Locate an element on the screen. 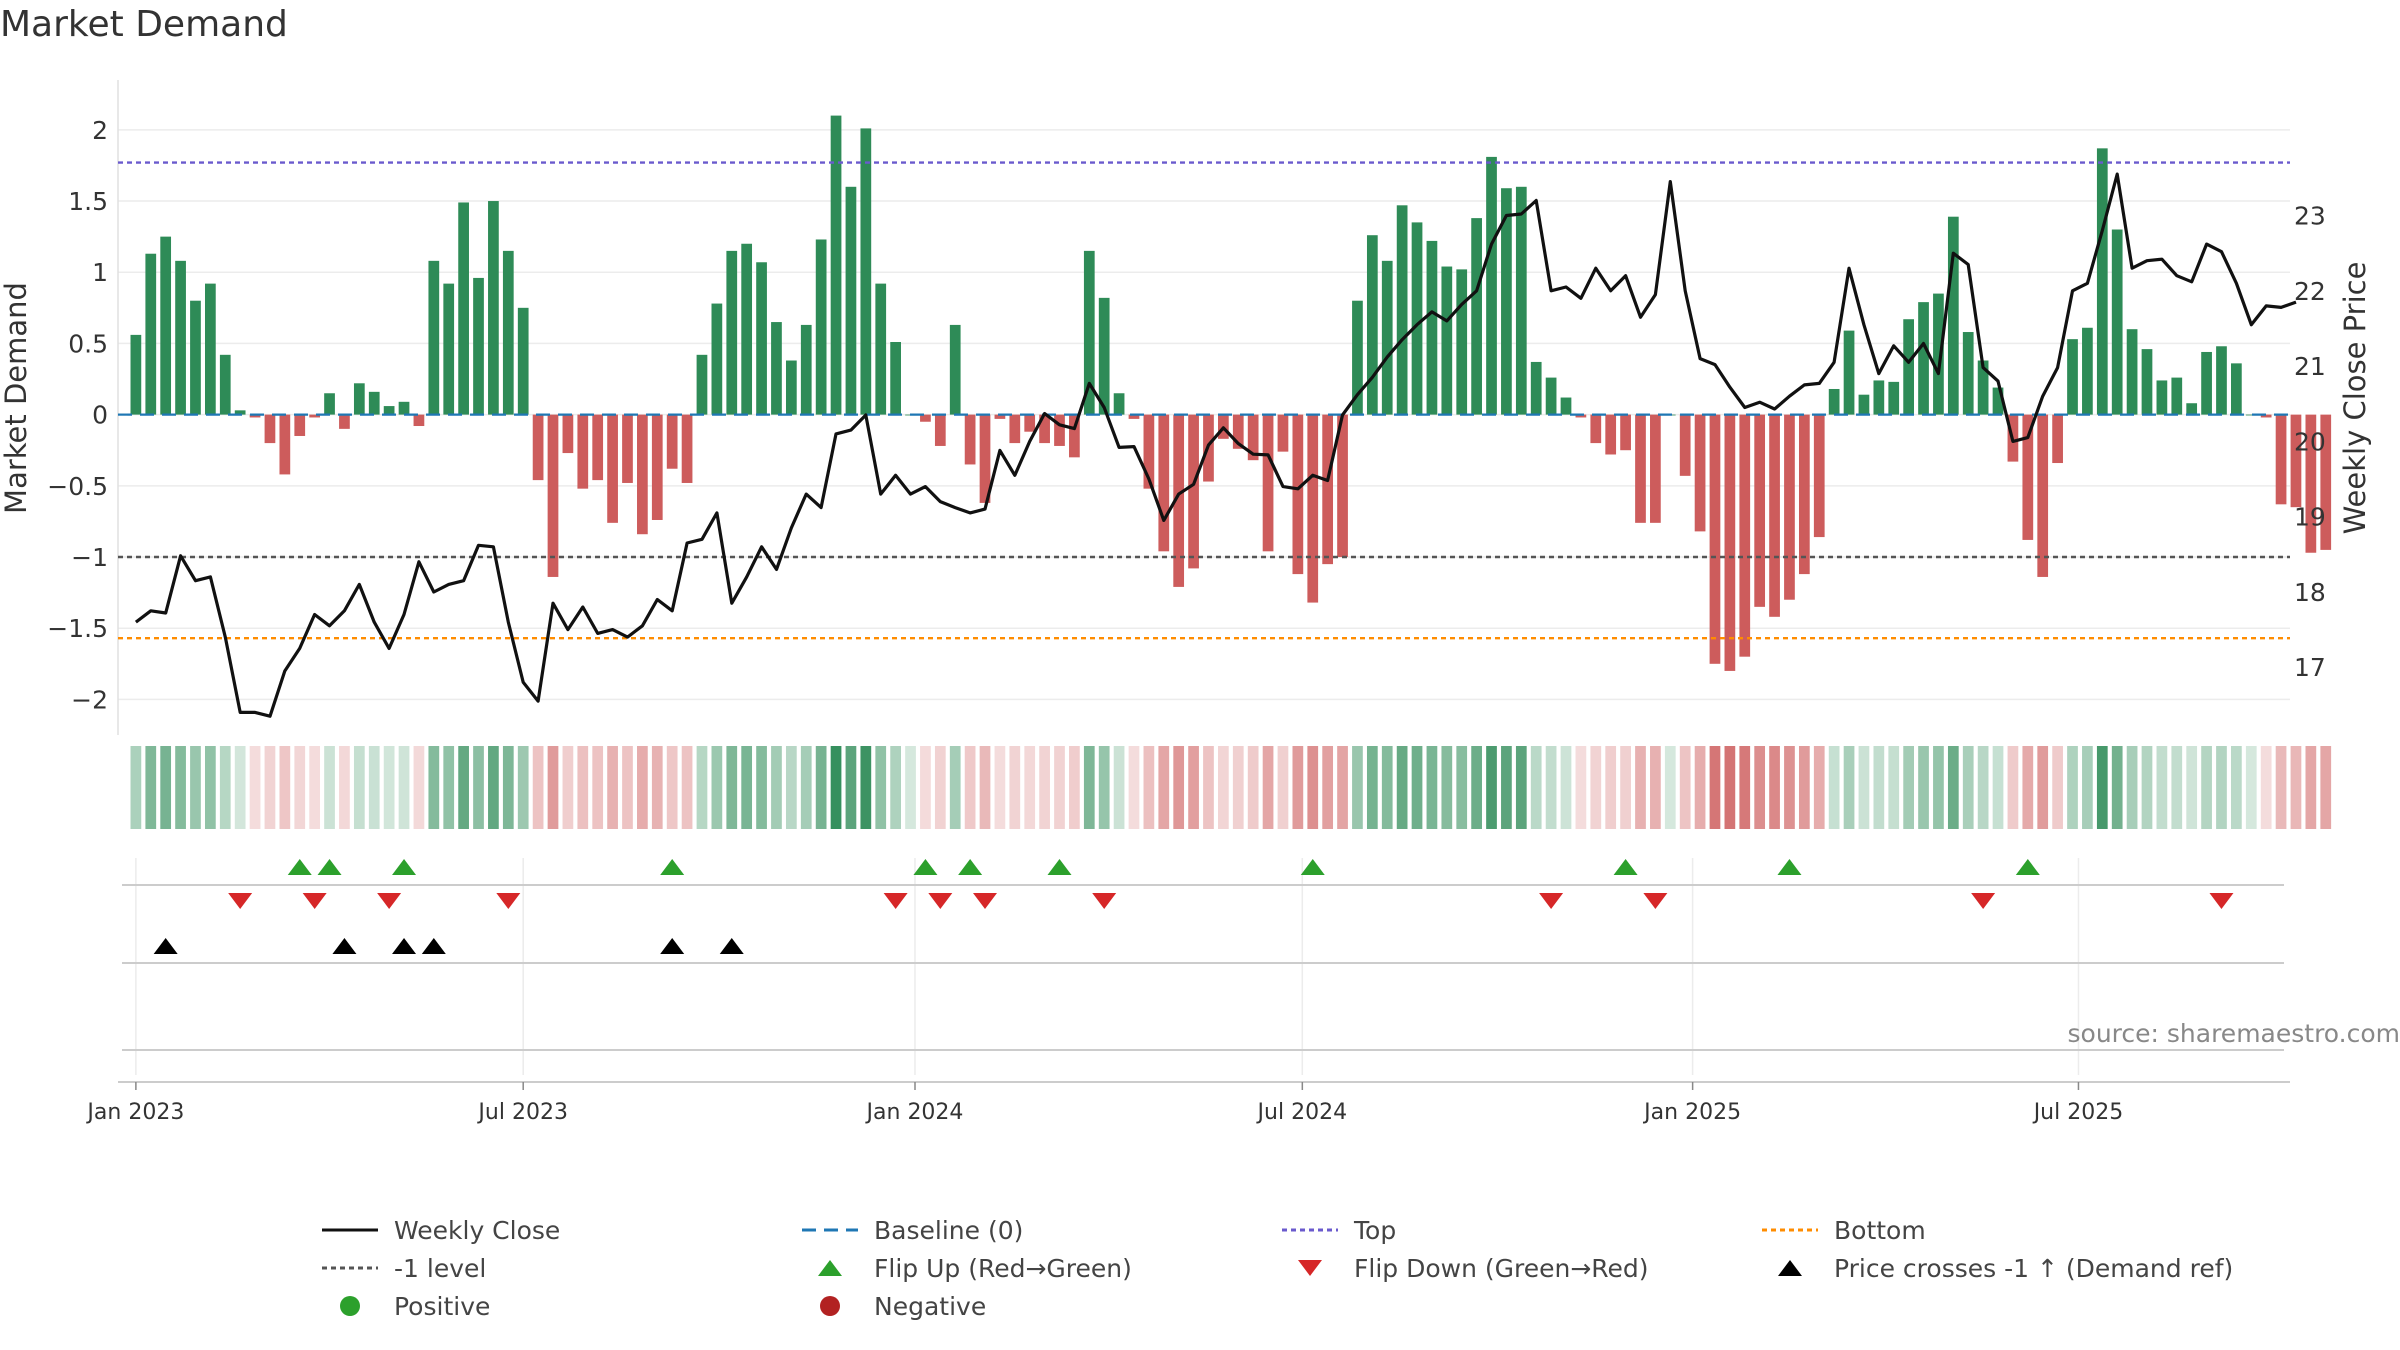 This screenshot has height=1350, width=2400. y-tick-label: −1 is located at coordinates (89, 557).